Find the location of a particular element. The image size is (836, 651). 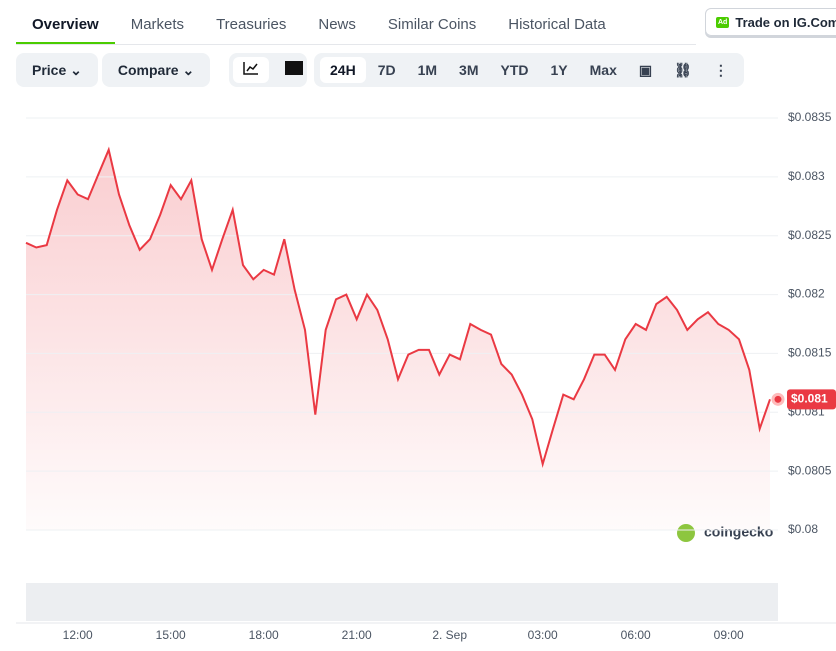

compare-select: Compare ⌄ is located at coordinates (156, 70).